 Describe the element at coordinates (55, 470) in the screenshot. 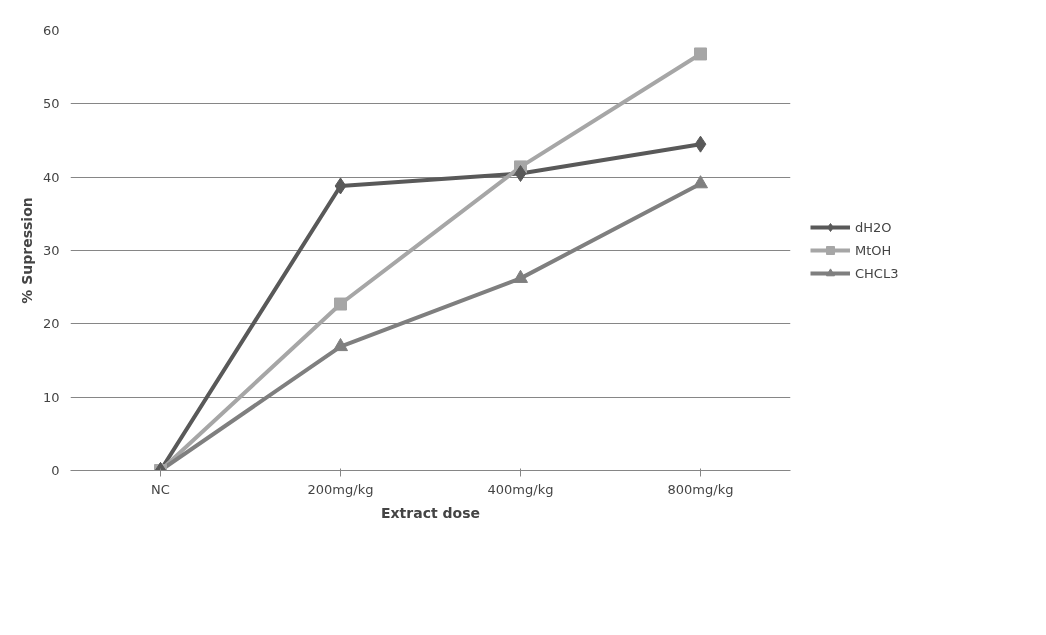

I see `y-tick-label: 0` at that location.